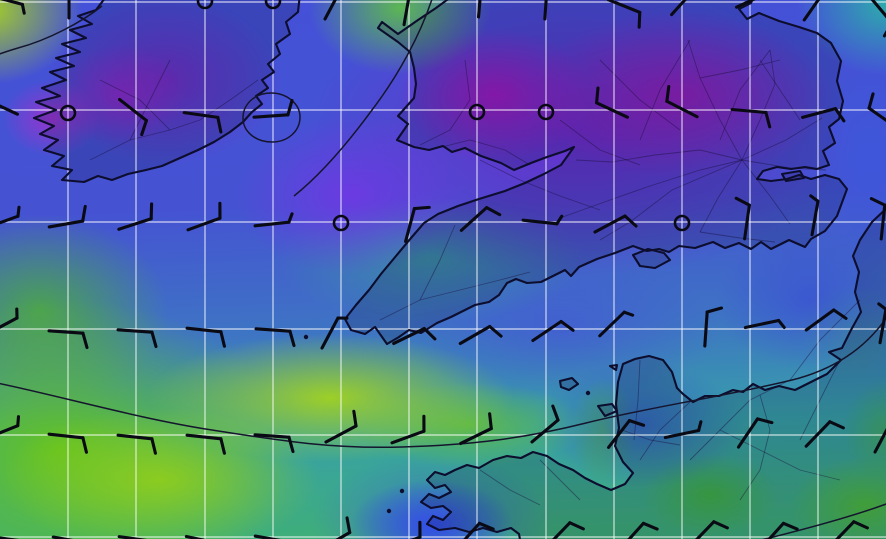 The height and width of the screenshot is (539, 886). Describe the element at coordinates (613, 367) in the screenshot. I see `coastline-alderney` at that location.